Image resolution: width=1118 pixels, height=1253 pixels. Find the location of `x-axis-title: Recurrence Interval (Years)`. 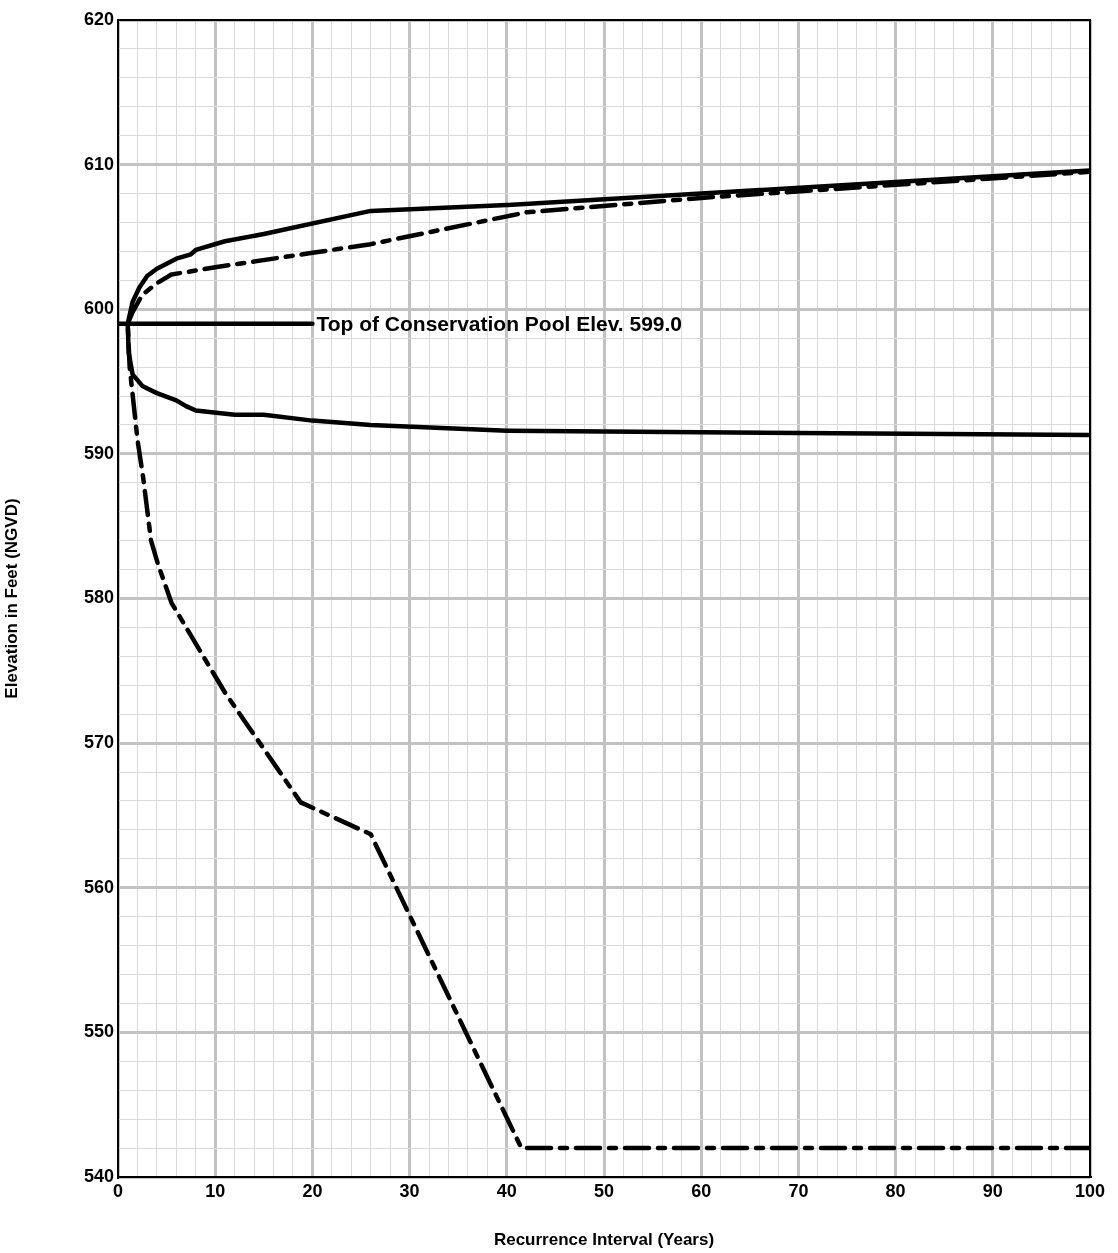

x-axis-title: Recurrence Interval (Years) is located at coordinates (604, 1240).